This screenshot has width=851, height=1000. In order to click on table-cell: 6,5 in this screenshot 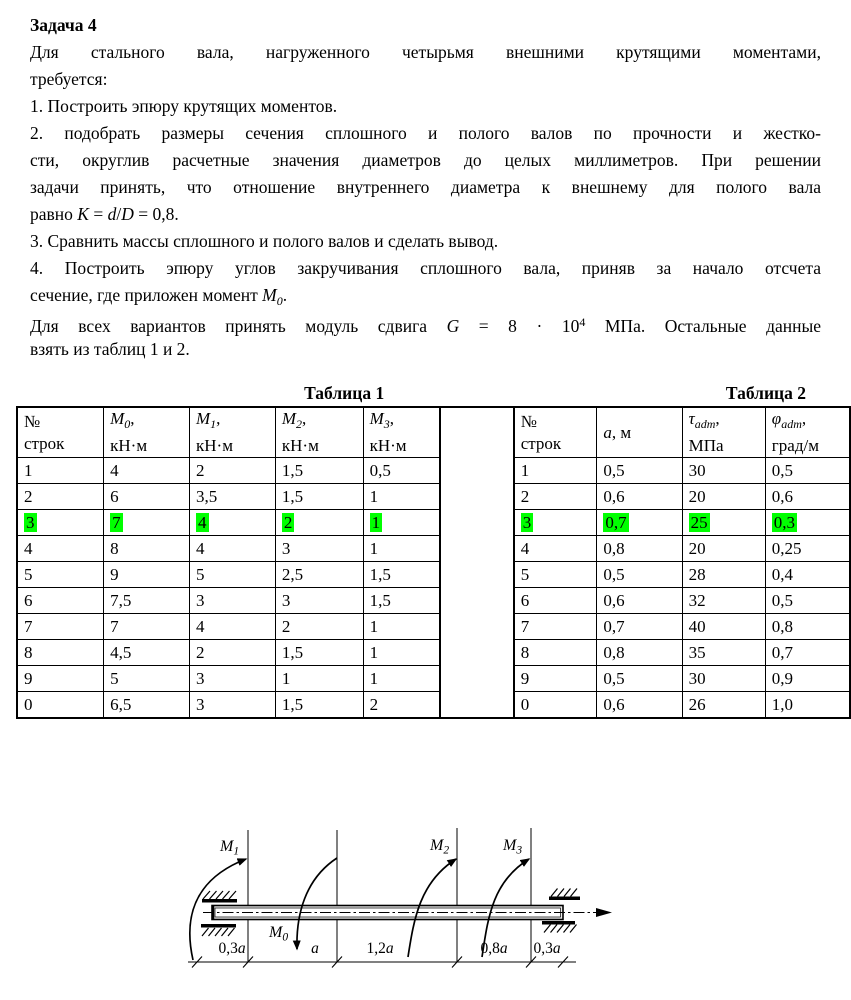, I will do `click(146, 705)`.